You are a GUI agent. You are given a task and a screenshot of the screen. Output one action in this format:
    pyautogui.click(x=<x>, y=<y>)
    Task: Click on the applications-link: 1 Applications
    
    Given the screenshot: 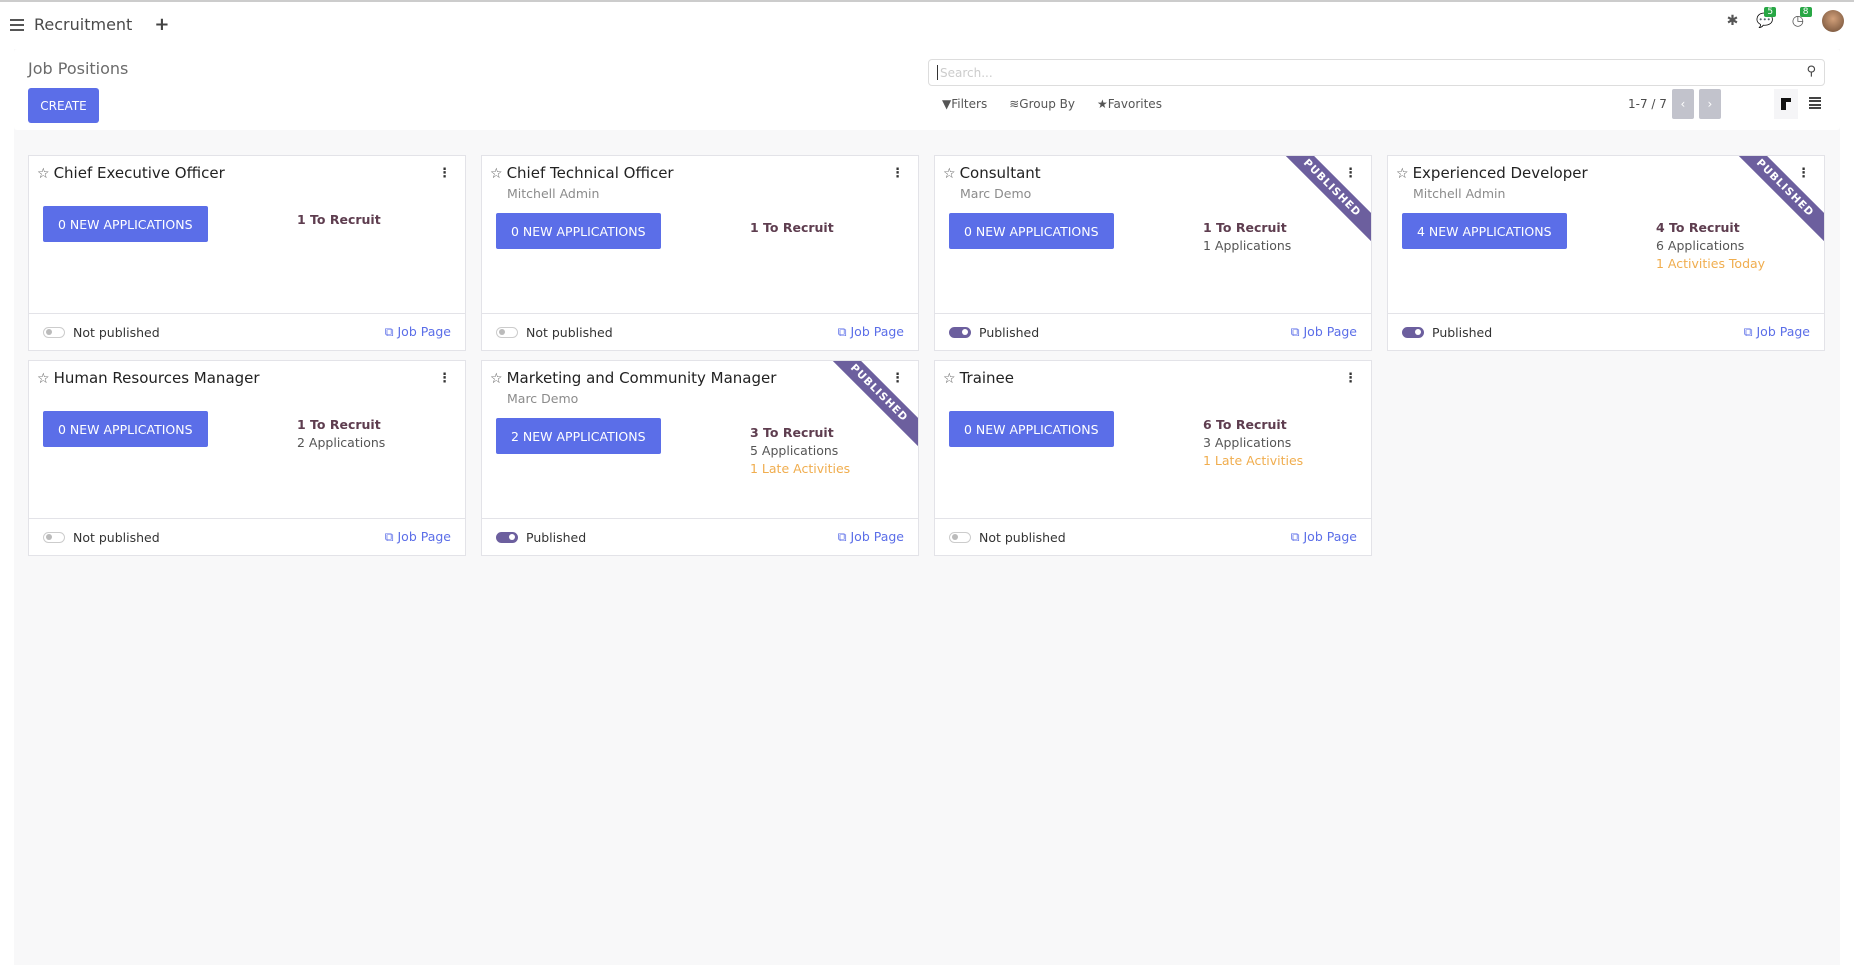 What is the action you would take?
    pyautogui.click(x=1247, y=245)
    